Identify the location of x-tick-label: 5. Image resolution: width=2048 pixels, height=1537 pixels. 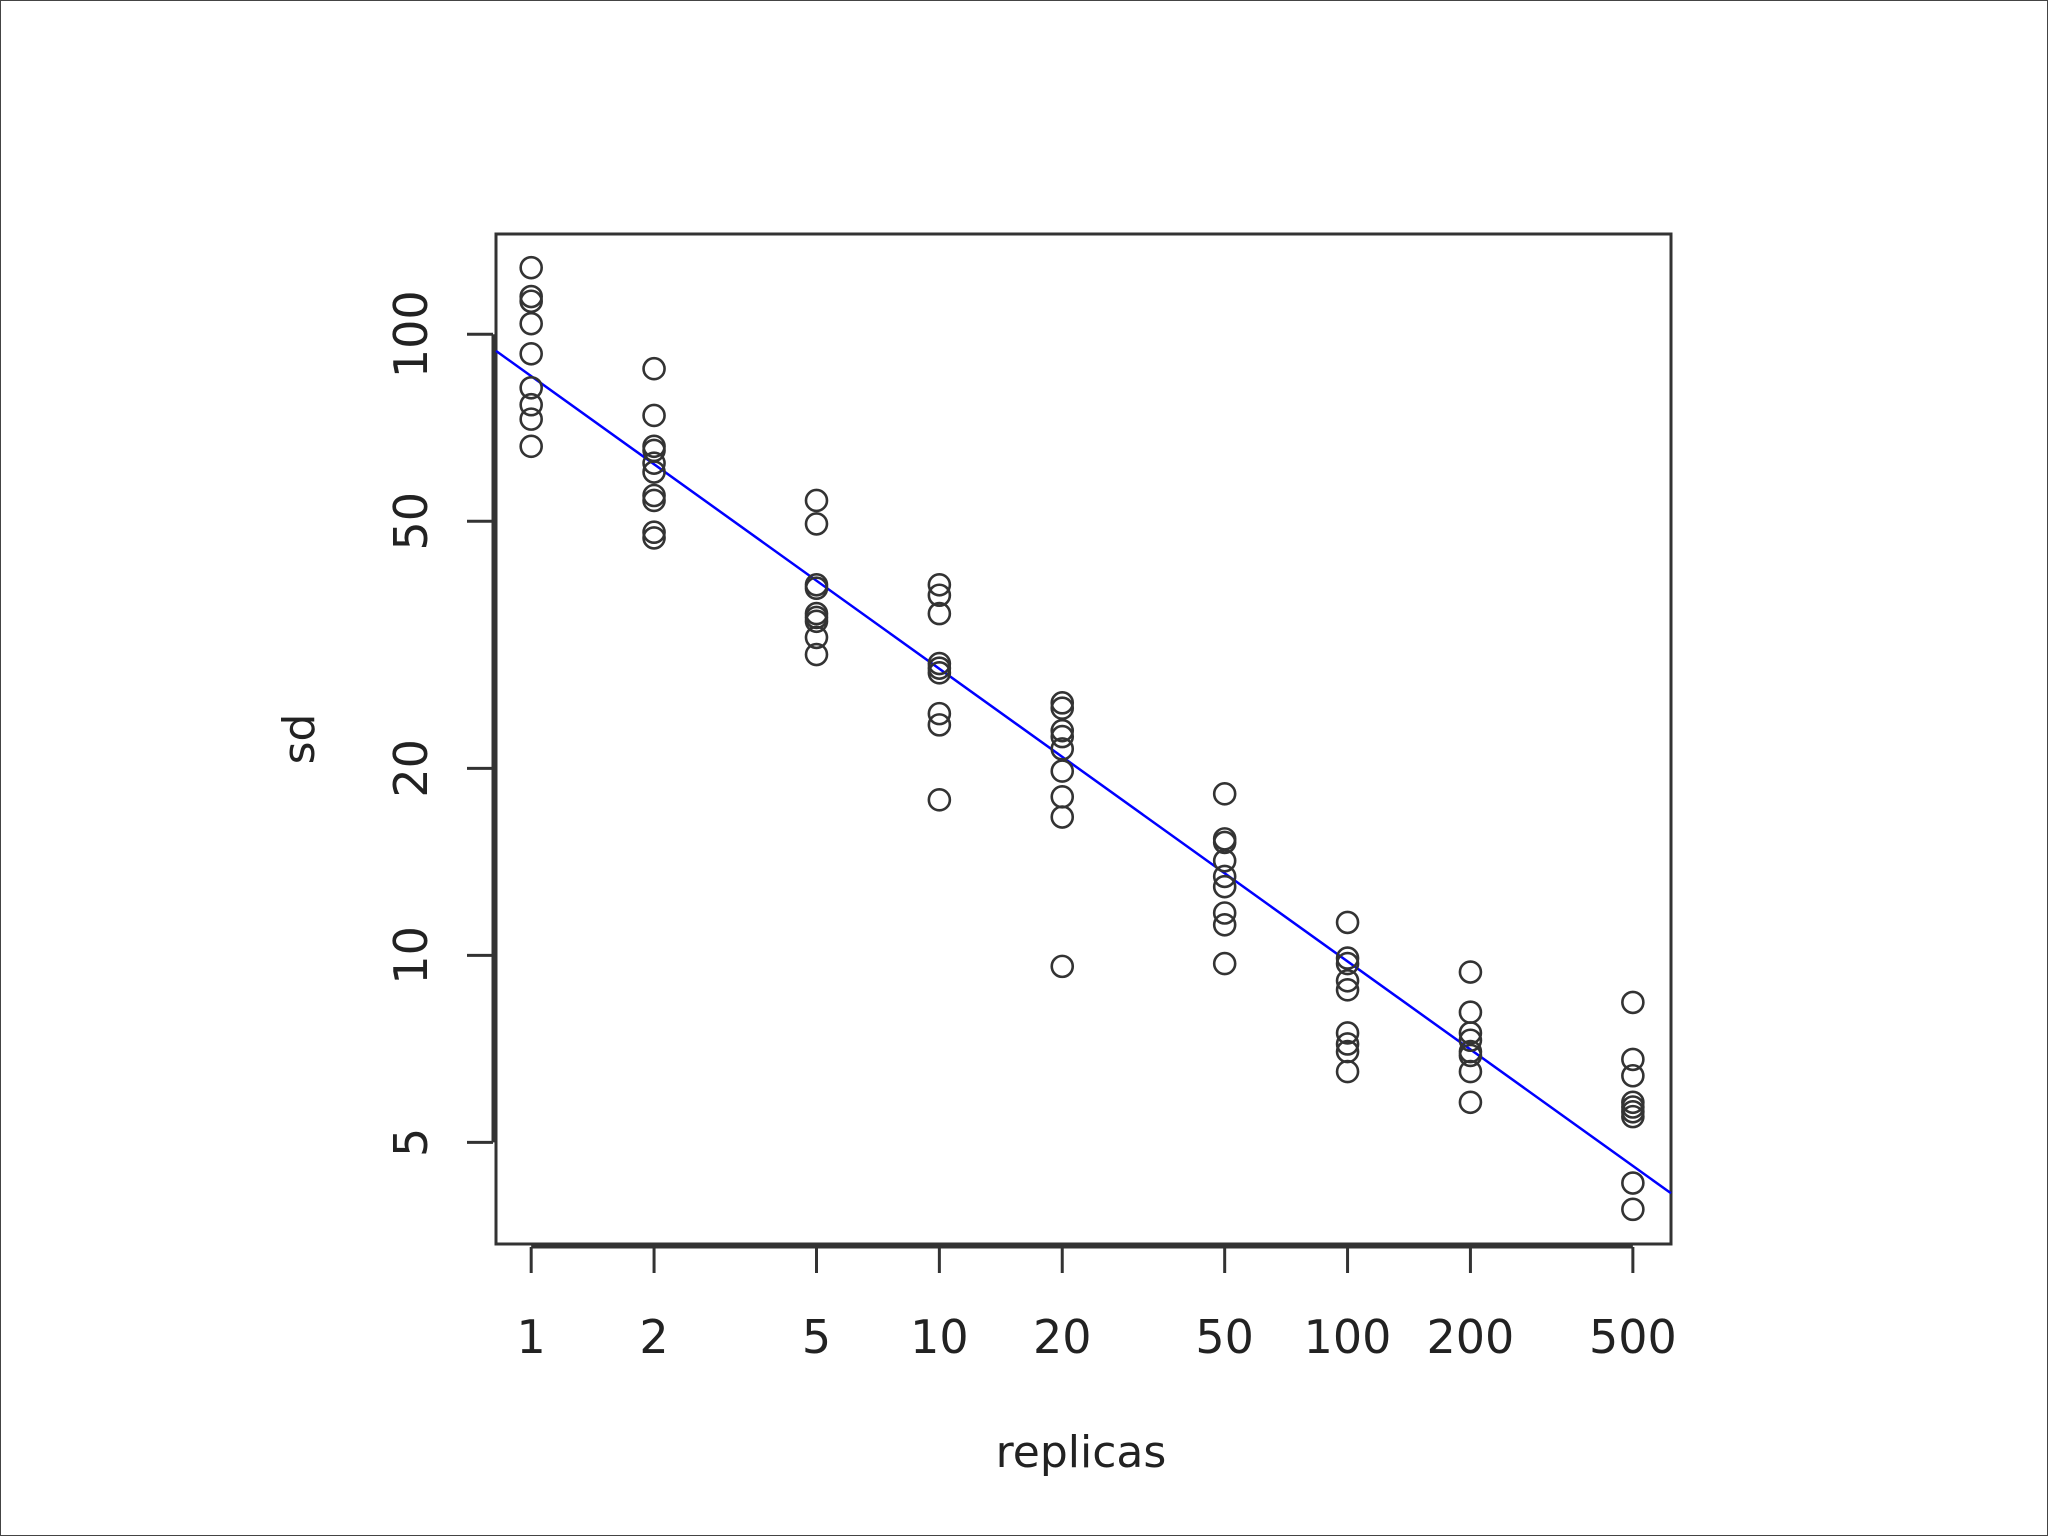
(816, 1337).